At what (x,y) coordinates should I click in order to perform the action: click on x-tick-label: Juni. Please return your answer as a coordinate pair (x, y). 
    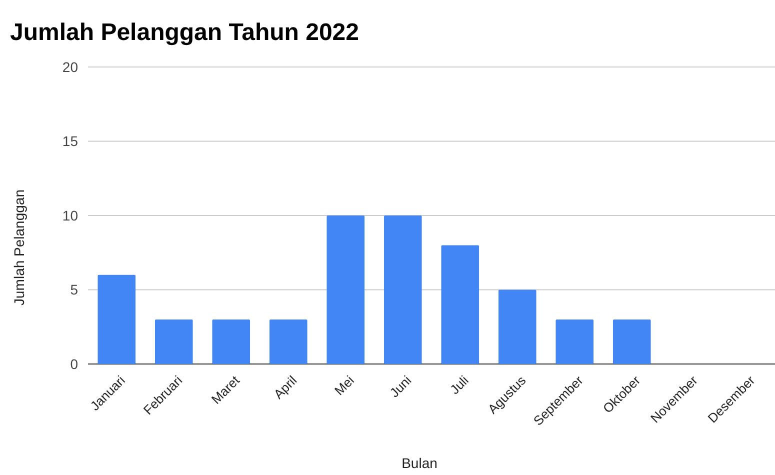
    Looking at the image, I should click on (400, 386).